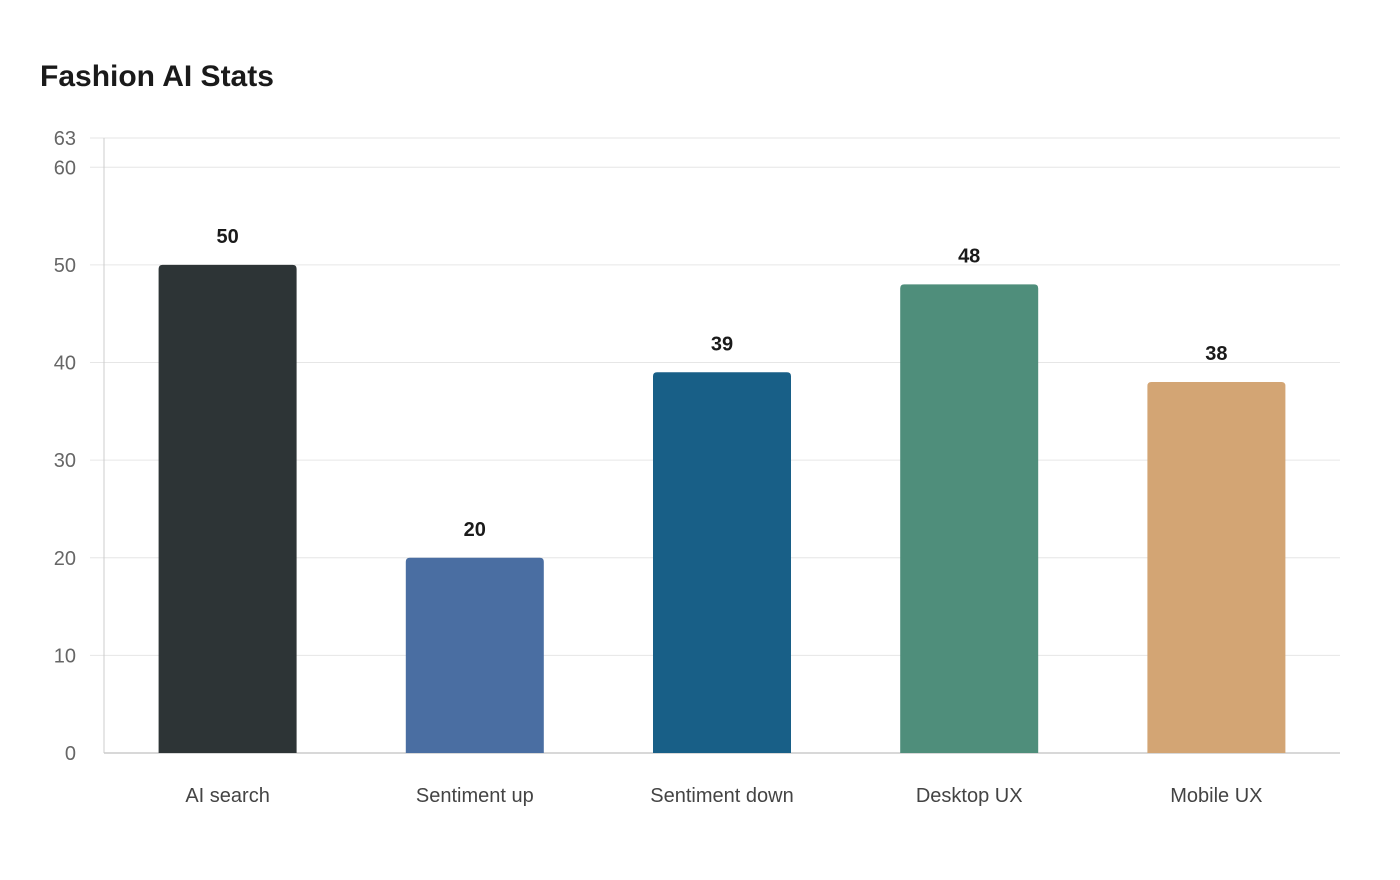 Image resolution: width=1400 pixels, height=880 pixels. Describe the element at coordinates (969, 796) in the screenshot. I see `x-tick-label: Desktop UX` at that location.